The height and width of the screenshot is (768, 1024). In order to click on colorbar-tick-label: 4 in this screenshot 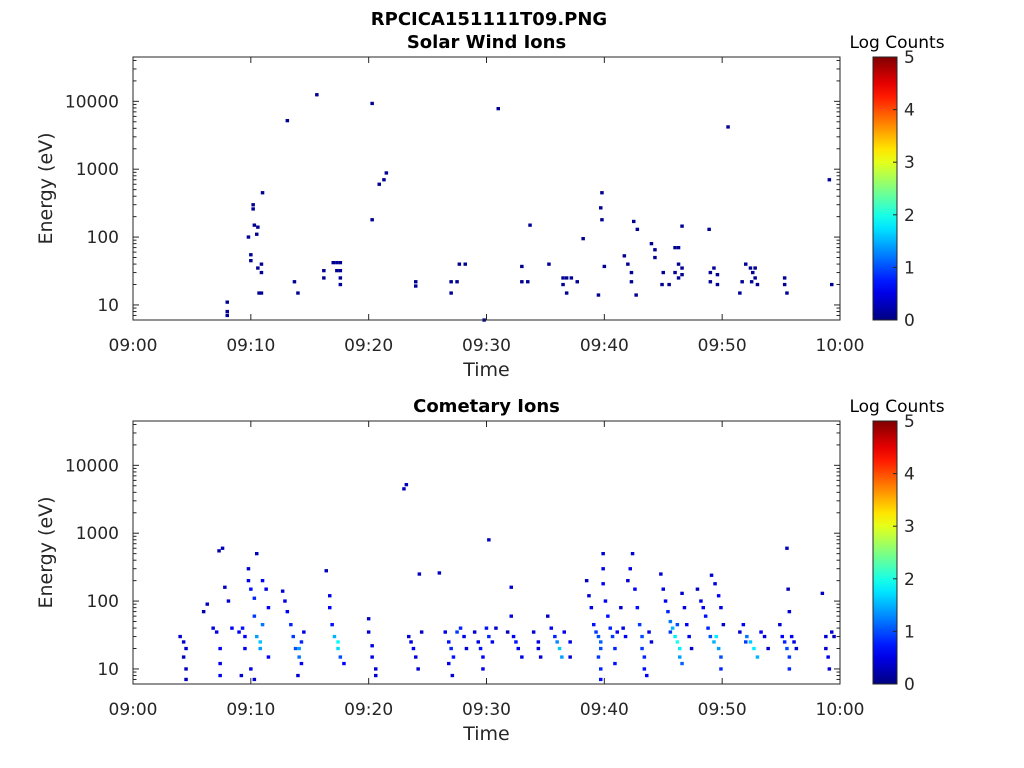, I will do `click(909, 111)`.